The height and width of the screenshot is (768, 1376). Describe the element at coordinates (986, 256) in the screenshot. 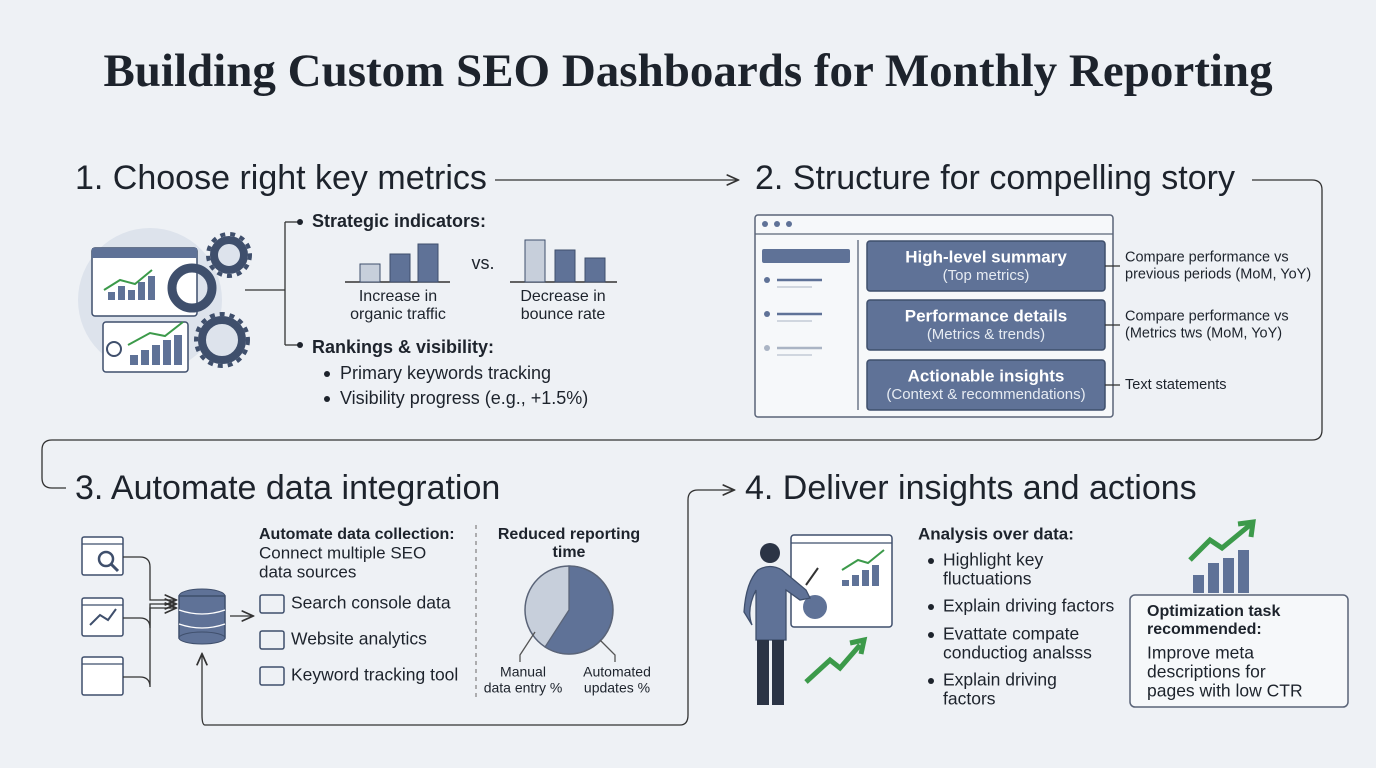

I see `box-title: High-level summary` at that location.